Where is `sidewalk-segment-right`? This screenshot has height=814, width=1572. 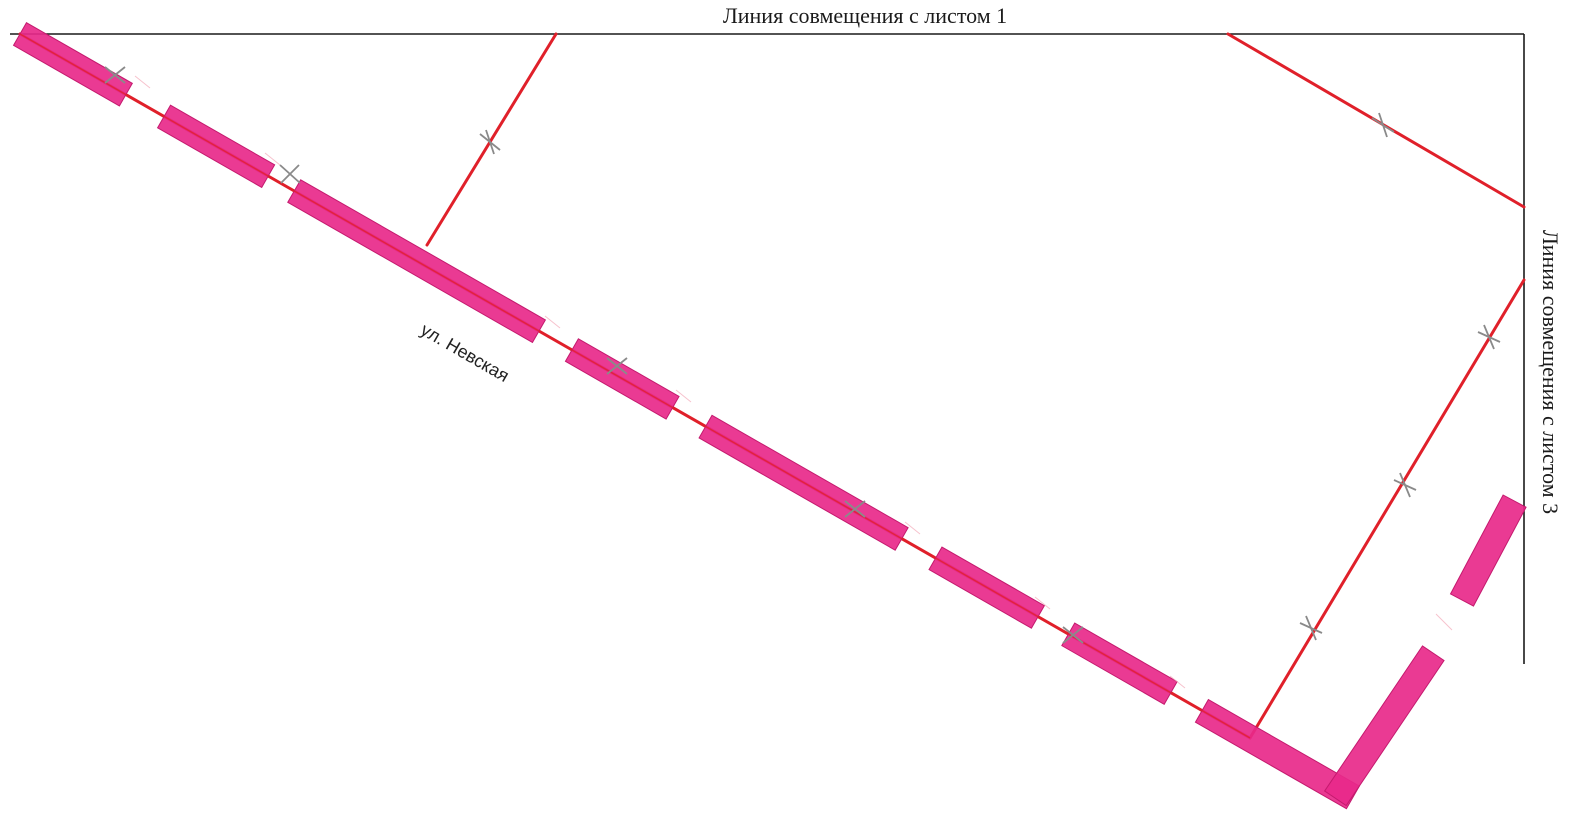
sidewalk-segment-right is located at coordinates (1488, 550).